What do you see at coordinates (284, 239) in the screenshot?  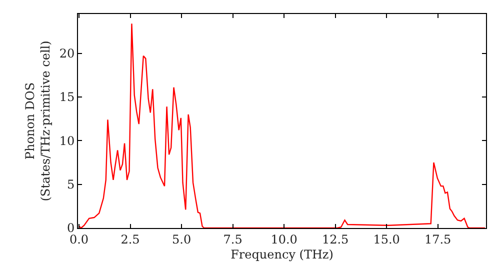 I see `x-tick-label: 10.0` at bounding box center [284, 239].